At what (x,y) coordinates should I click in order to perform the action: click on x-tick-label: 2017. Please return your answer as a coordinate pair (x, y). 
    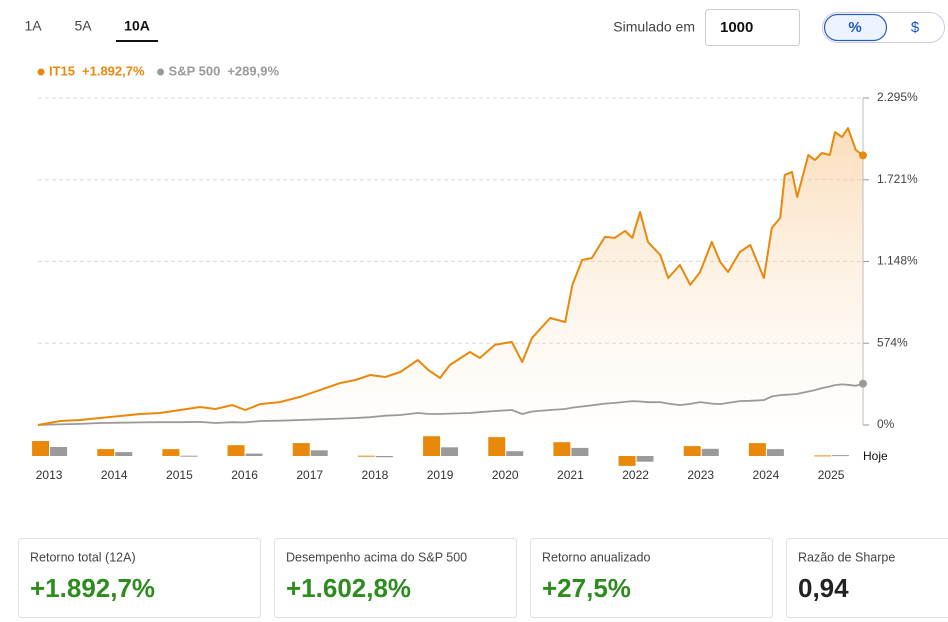
    Looking at the image, I should click on (309, 475).